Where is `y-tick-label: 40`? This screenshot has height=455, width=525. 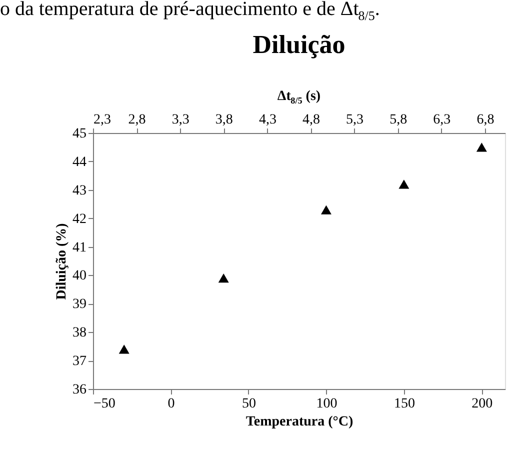
y-tick-label: 40 is located at coordinates (79, 276).